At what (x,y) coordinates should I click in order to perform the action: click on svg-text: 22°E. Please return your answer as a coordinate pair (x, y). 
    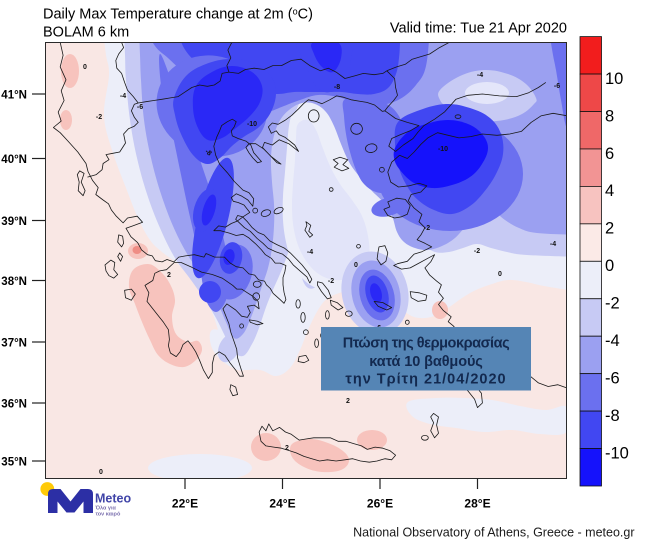
    Looking at the image, I should click on (185, 504).